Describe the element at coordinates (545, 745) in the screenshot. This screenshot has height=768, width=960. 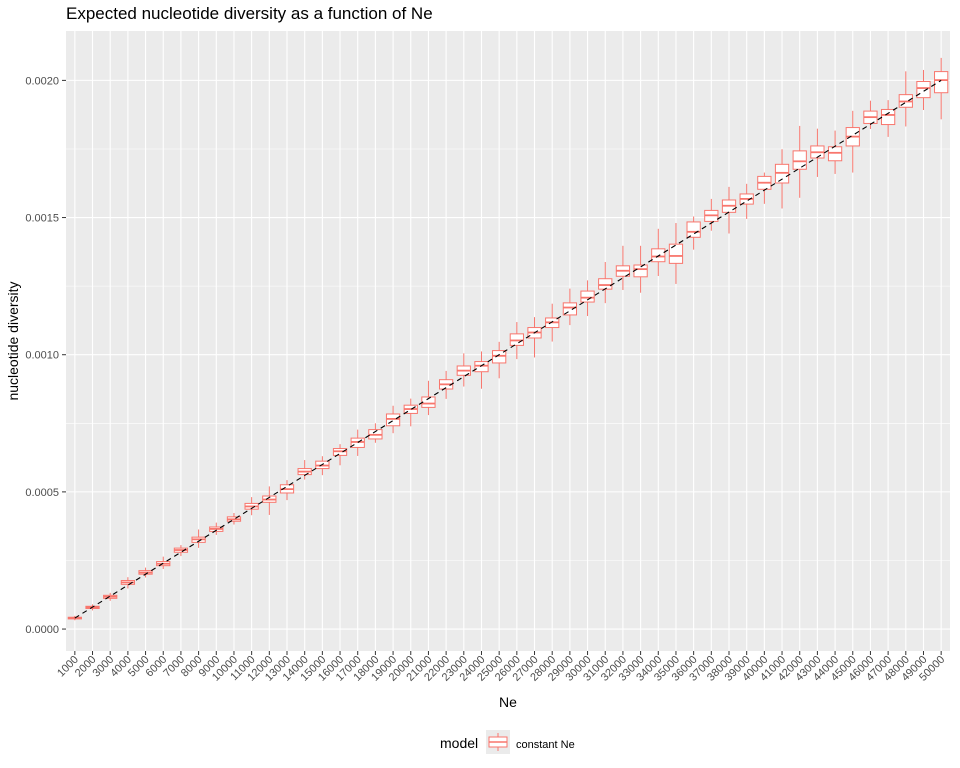
I see `legend-label-constant-ne: constant Ne` at that location.